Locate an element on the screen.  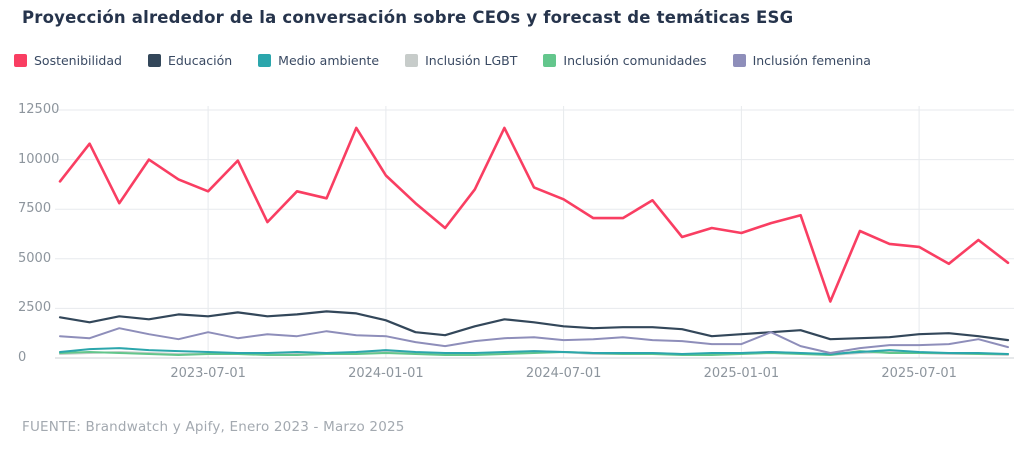
x-tick-label: 2024-07-01 is located at coordinates (563, 373).